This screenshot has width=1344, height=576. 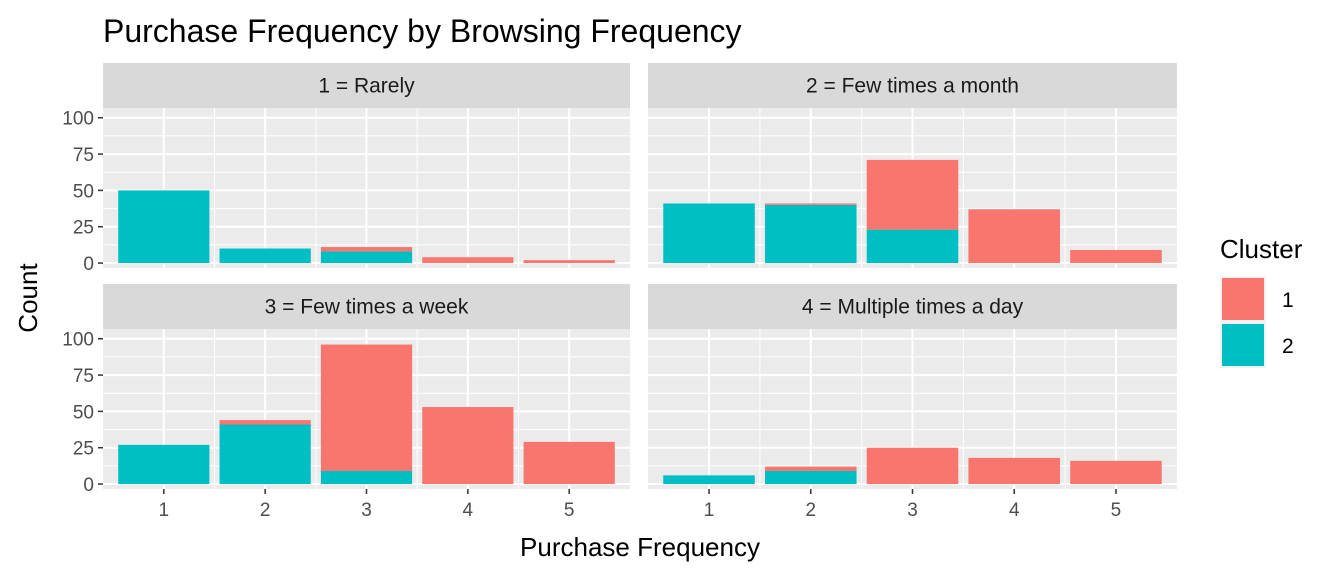 I want to click on facet-label: 1 = Rarely, so click(x=366, y=86).